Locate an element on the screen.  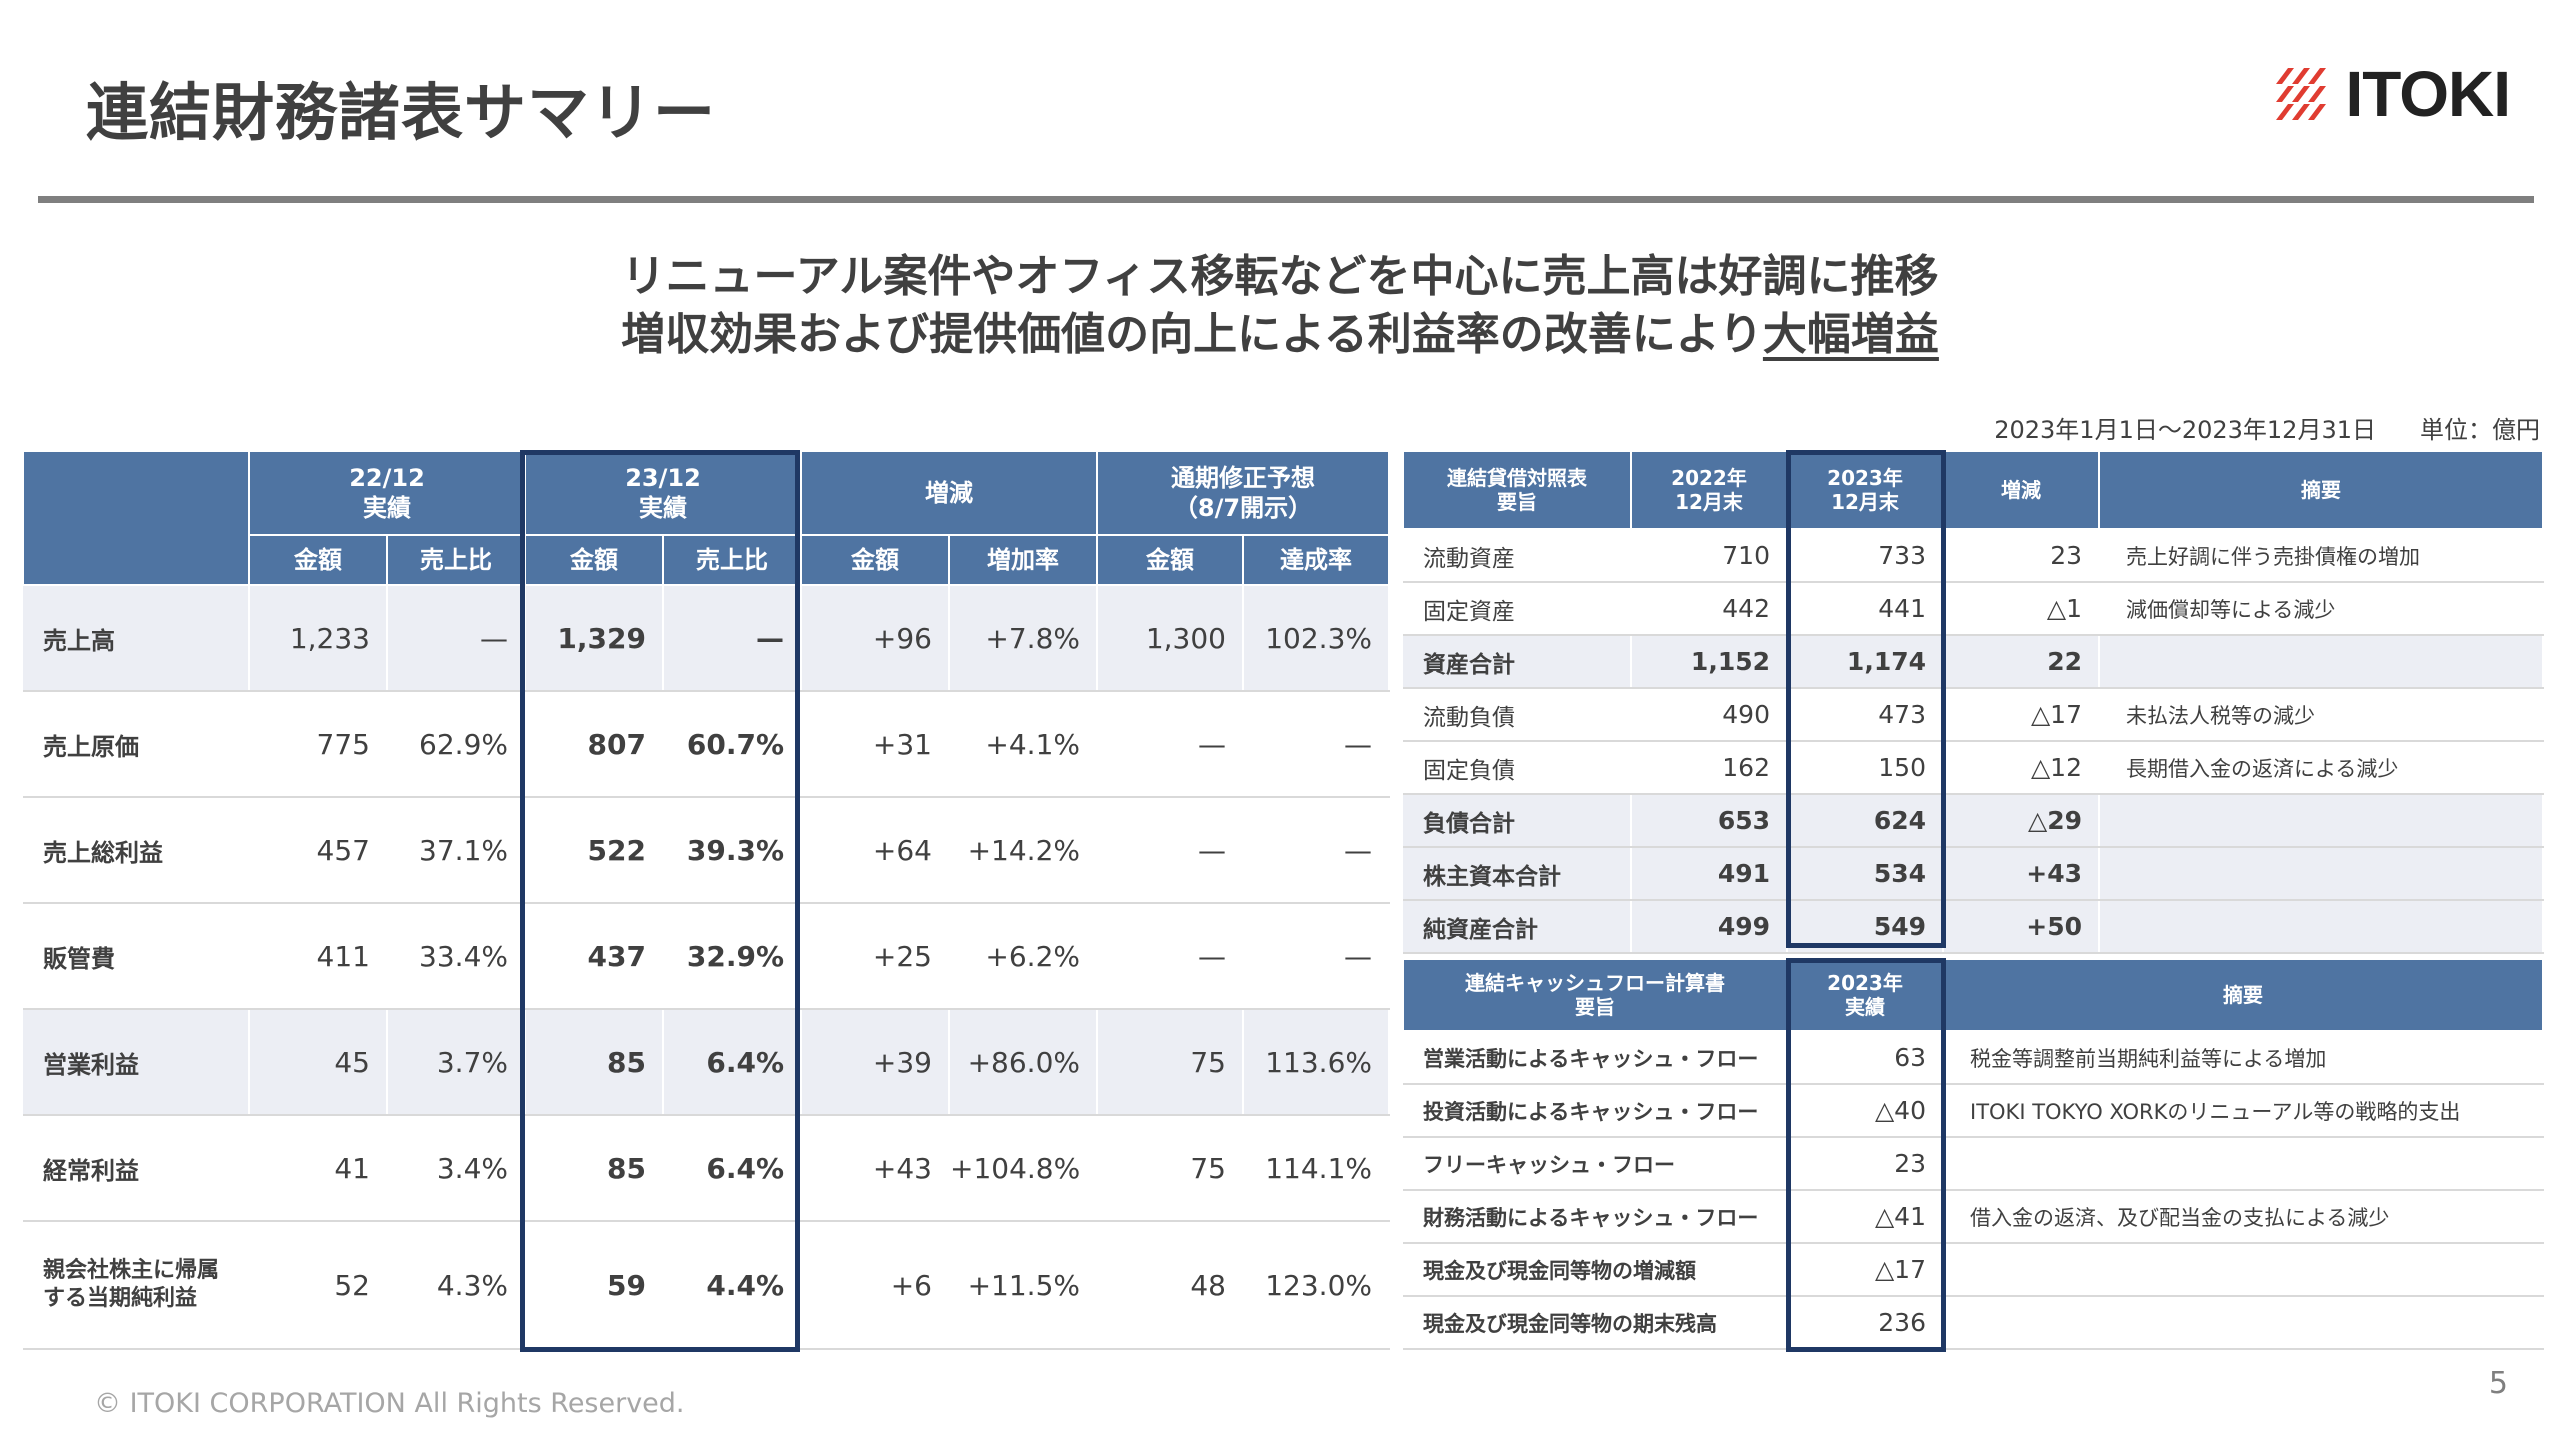
cell-note: ITOKI TOKYO XORKのリニューアル等の戦略的支出 is located at coordinates (2243, 1111).